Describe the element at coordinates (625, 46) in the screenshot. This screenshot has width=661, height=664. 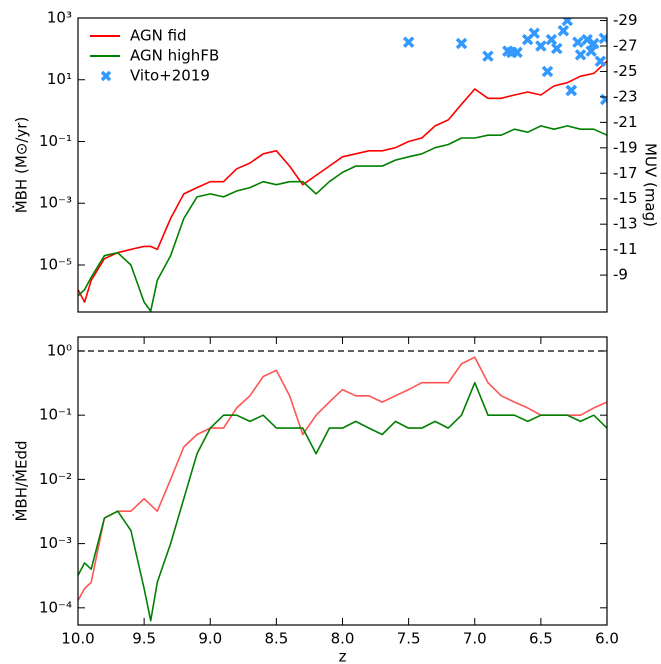
I see `y2-tick-label: -27` at that location.